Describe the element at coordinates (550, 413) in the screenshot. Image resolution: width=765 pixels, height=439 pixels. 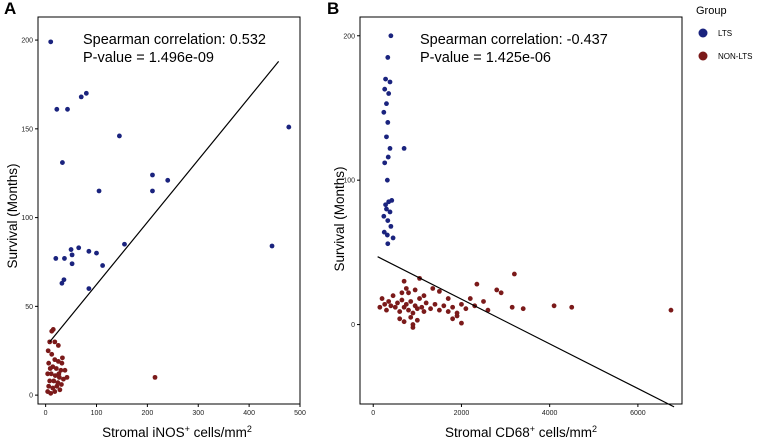
I see `panel-b-x-tick-label: 4000` at that location.